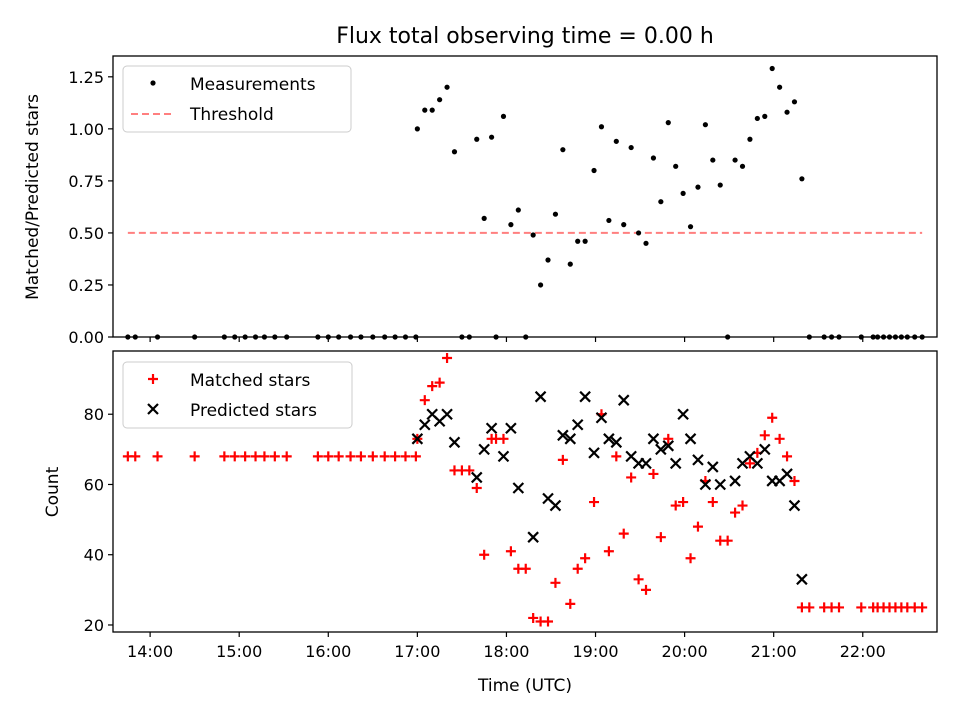 Image resolution: width=960 pixels, height=720 pixels. Describe the element at coordinates (595, 651) in the screenshot. I see `x-tick-label: 19:00` at that location.